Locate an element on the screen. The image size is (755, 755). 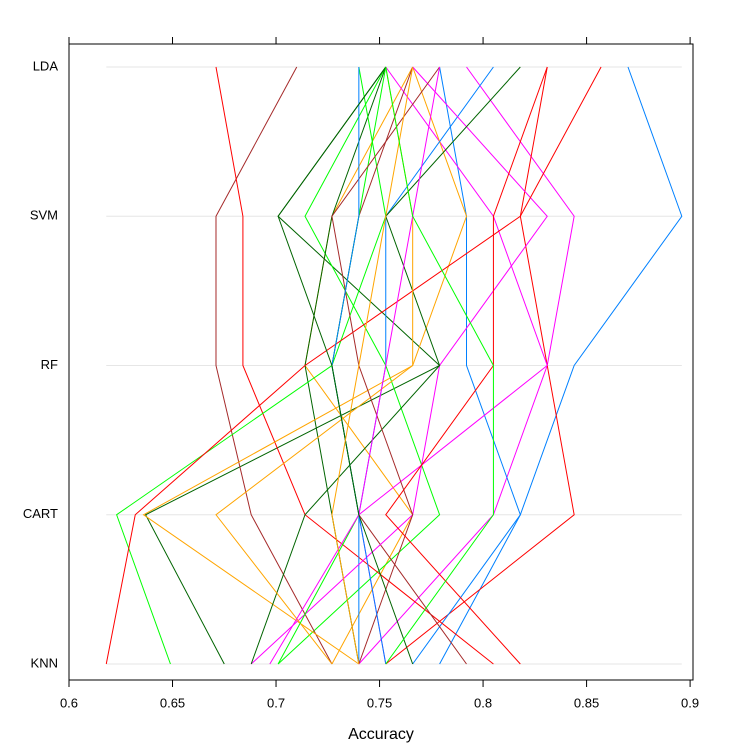
x-tick-label: 0.9 is located at coordinates (690, 702).